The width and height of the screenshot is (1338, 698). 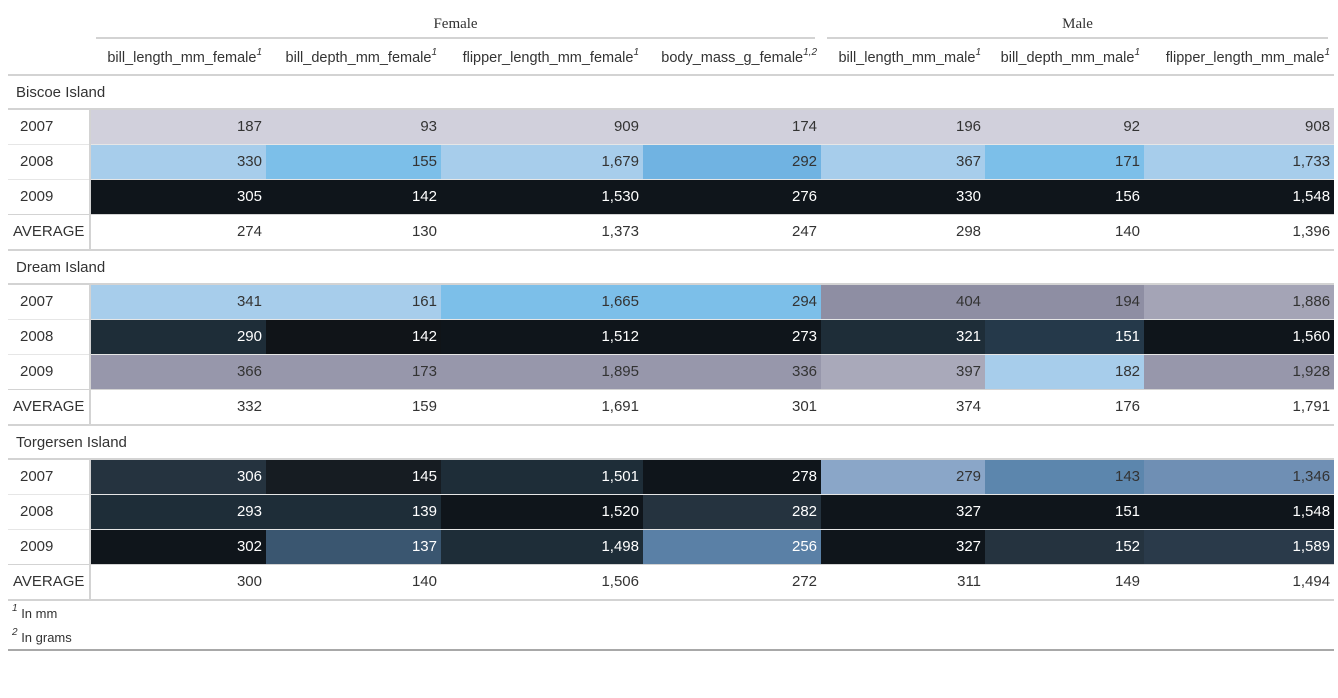 I want to click on summary-cell: 311, so click(x=903, y=582).